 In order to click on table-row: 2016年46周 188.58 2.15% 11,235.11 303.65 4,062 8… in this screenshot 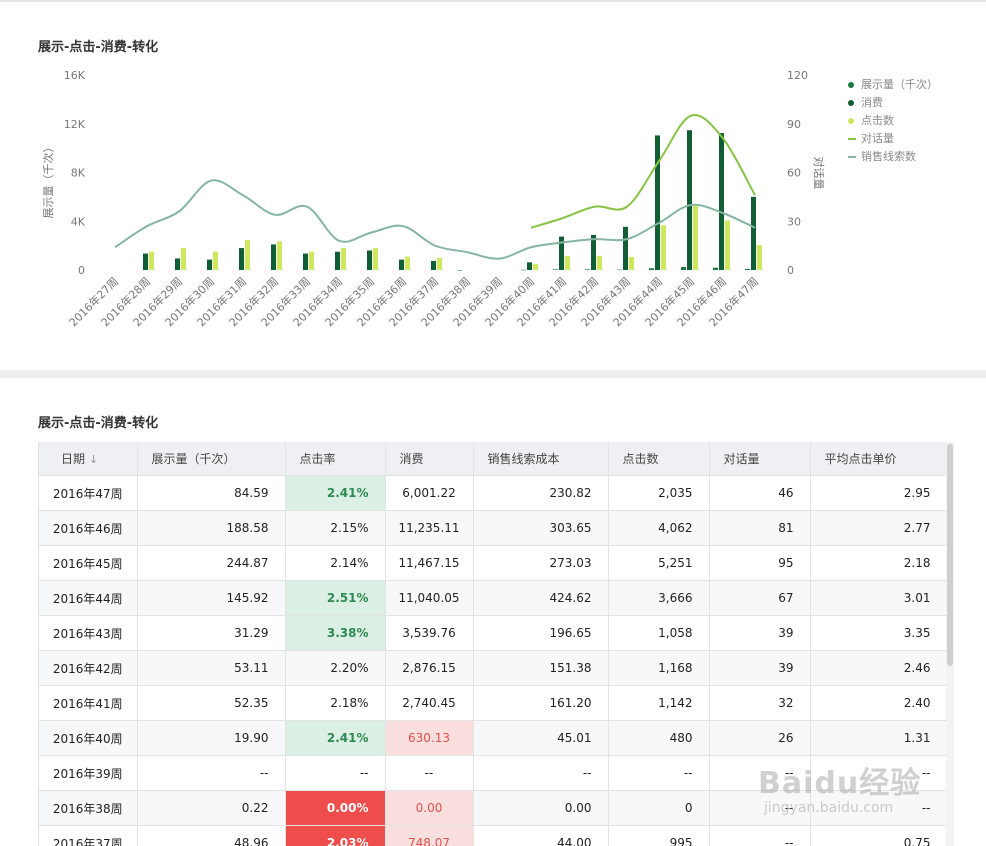, I will do `click(493, 528)`.